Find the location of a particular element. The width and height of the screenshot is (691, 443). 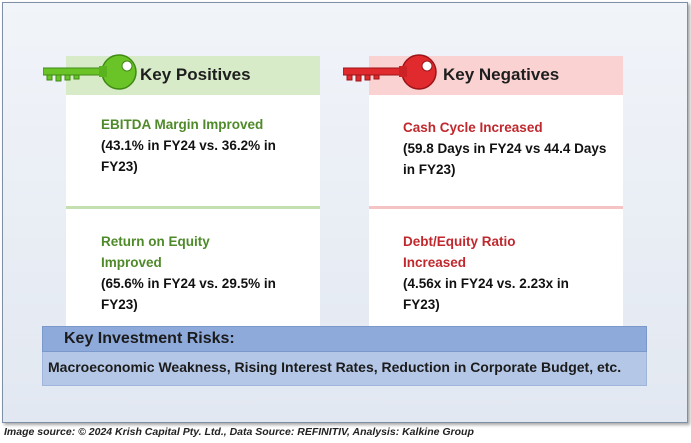

negative-item-heading: Cash Cycle Increased is located at coordinates (473, 127).